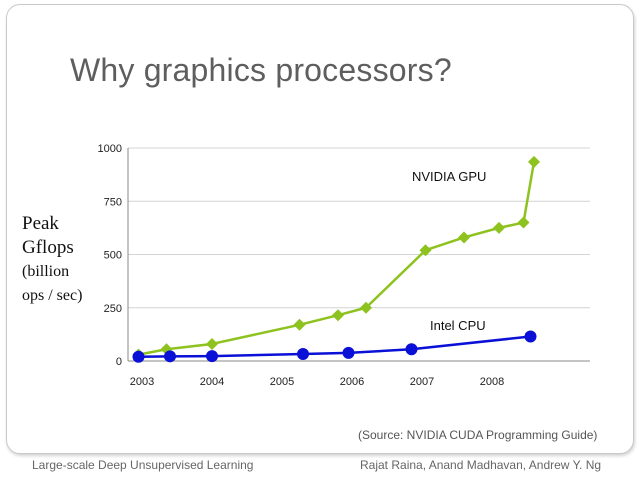  I want to click on y-tick-label: 1000, so click(110, 149).